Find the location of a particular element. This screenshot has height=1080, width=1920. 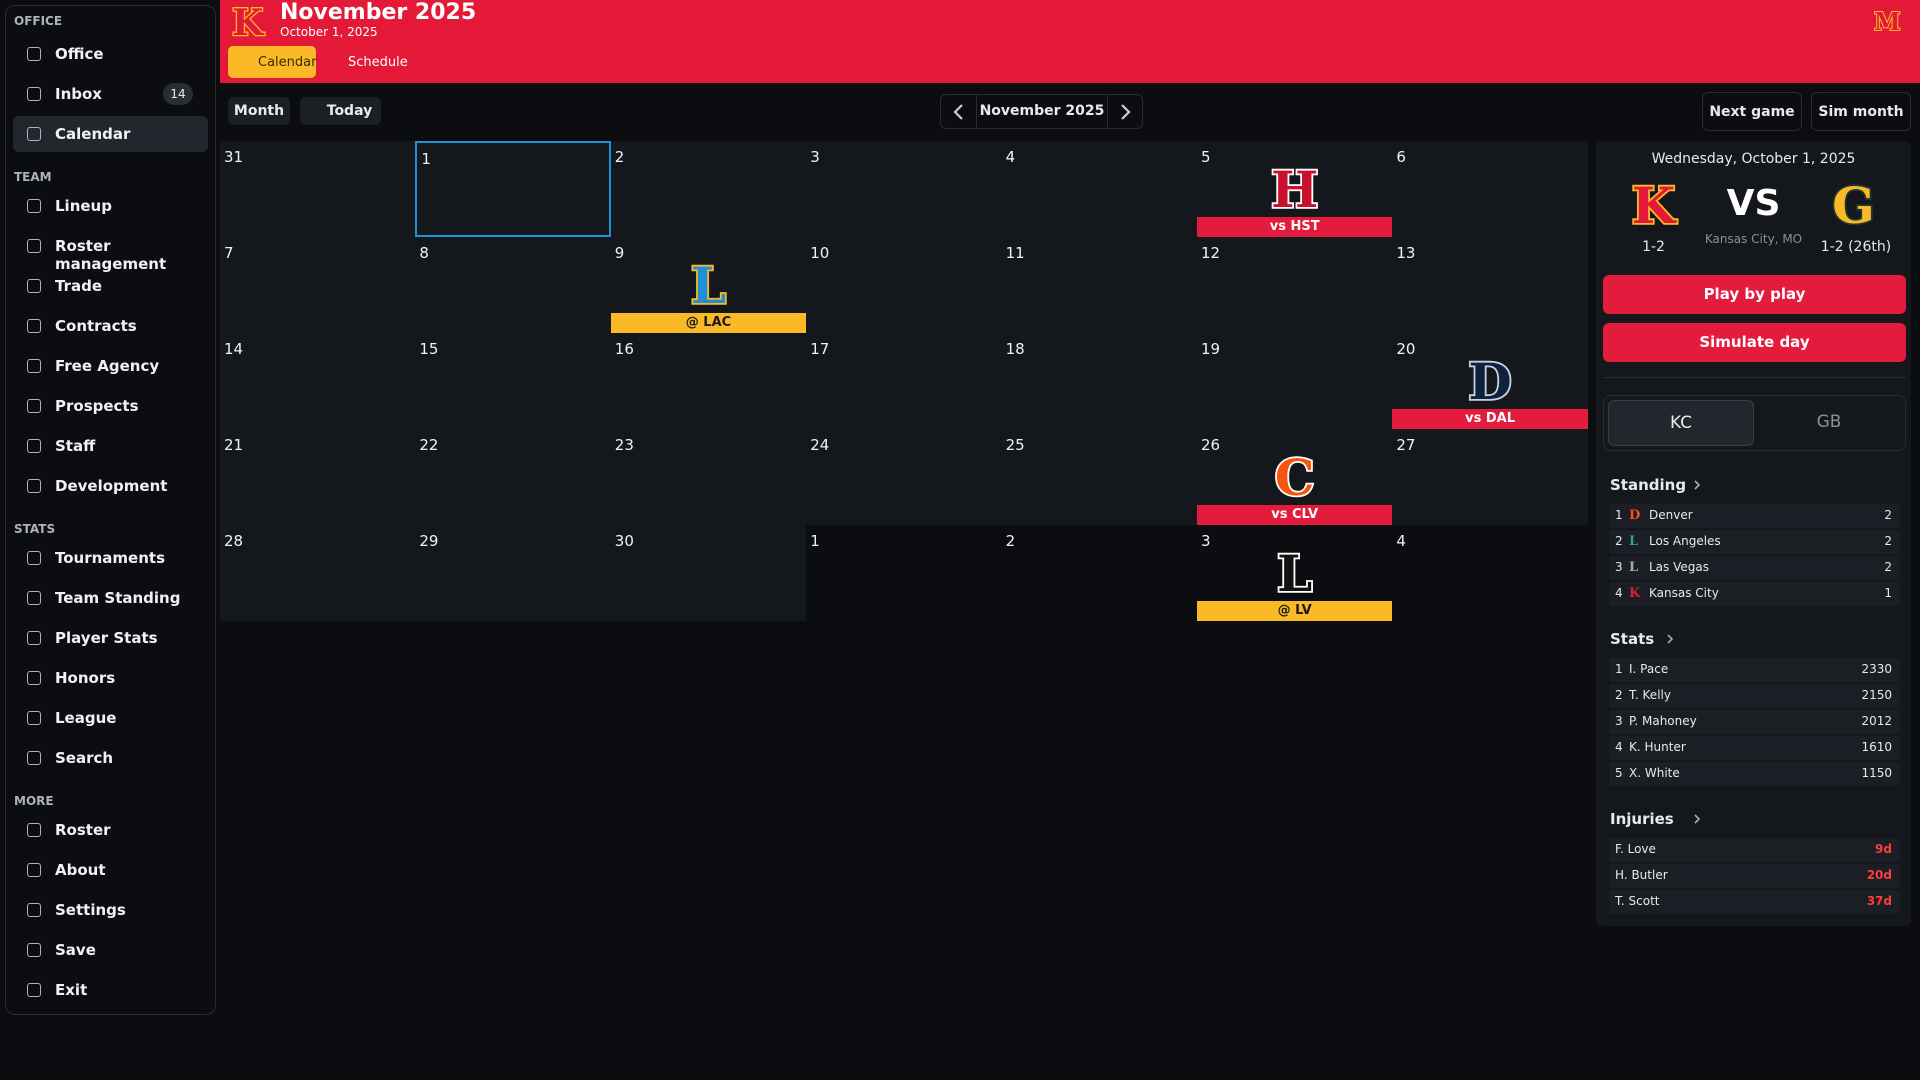

section-header: Standing is located at coordinates (1648, 485).